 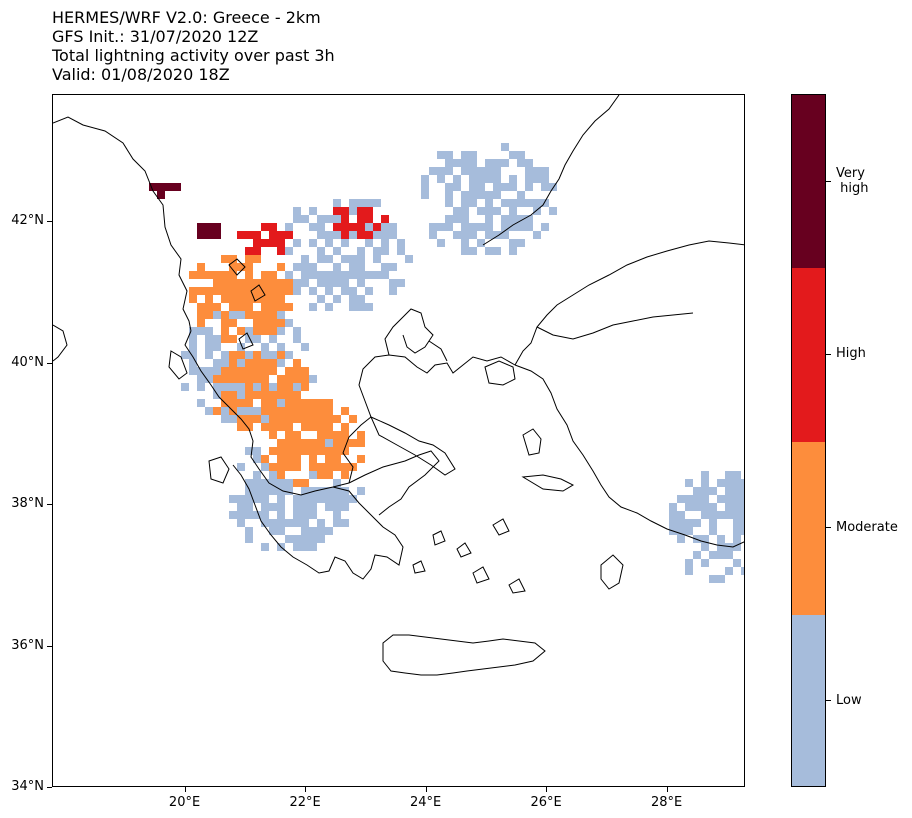 What do you see at coordinates (318, 522) in the screenshot?
I see `coastline-peloponnese` at bounding box center [318, 522].